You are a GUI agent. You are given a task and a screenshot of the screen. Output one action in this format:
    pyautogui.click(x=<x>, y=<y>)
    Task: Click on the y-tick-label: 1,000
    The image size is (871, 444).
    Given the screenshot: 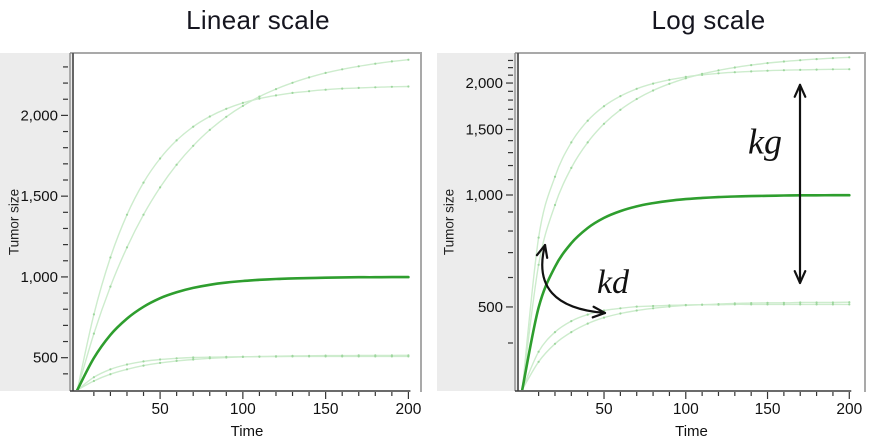 What is the action you would take?
    pyautogui.click(x=484, y=195)
    